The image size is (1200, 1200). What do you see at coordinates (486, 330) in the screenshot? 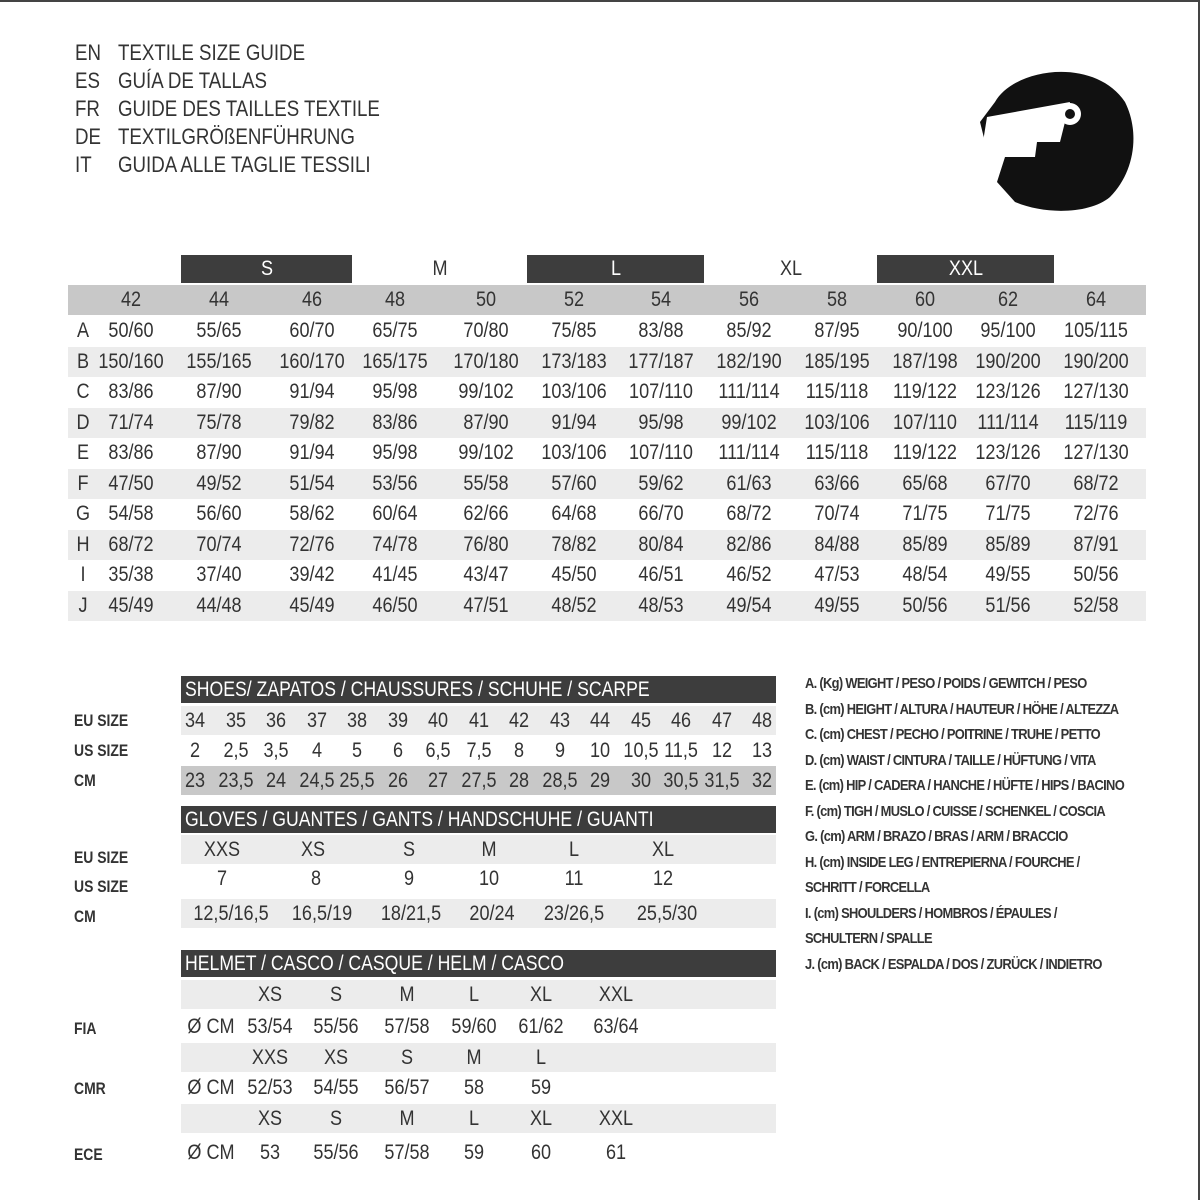
I see `table-cell: 70/80` at bounding box center [486, 330].